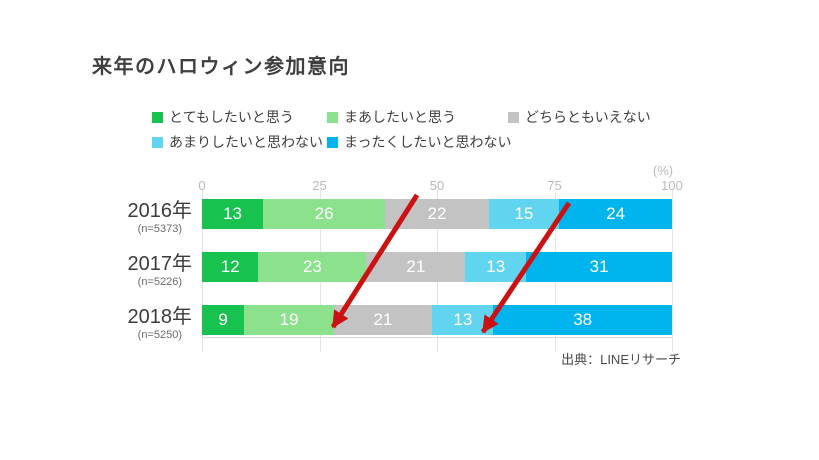 The image size is (819, 460). I want to click on category-sample-size: (n=5373), so click(159, 229).